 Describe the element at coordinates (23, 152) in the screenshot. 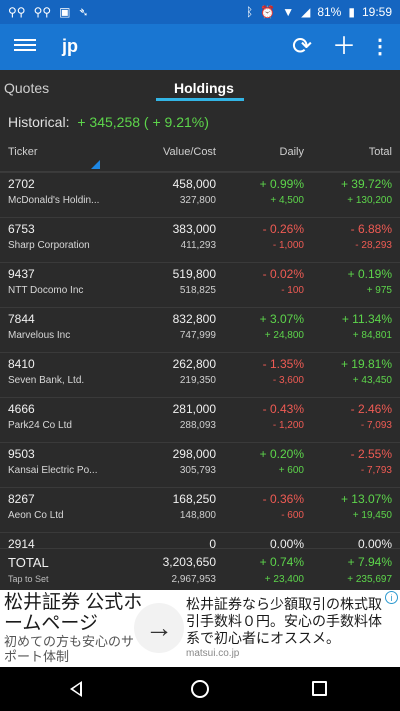

I see `column-ticker: Ticker` at that location.